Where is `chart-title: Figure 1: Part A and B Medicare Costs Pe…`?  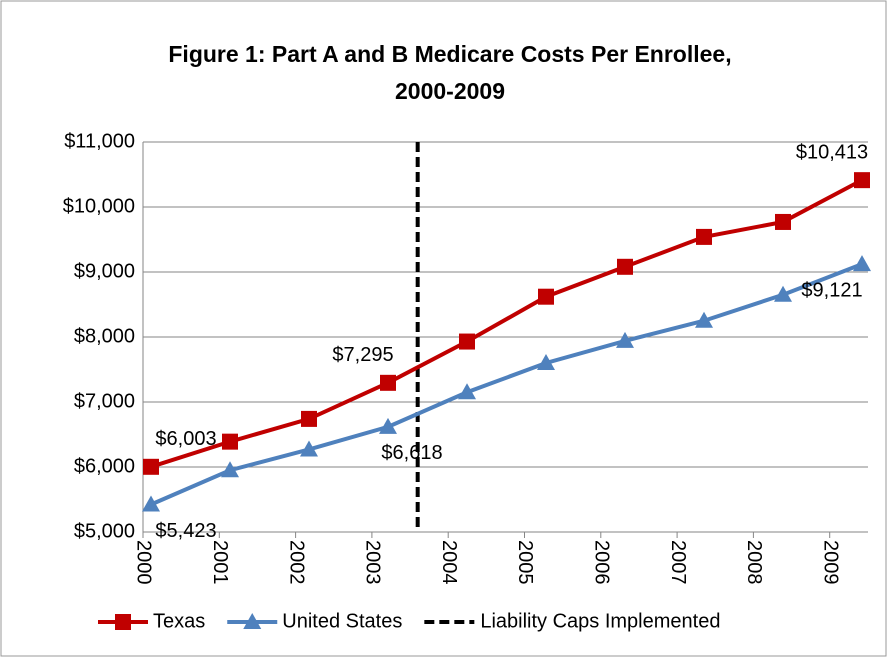 chart-title: Figure 1: Part A and B Medicare Costs Pe… is located at coordinates (449, 54).